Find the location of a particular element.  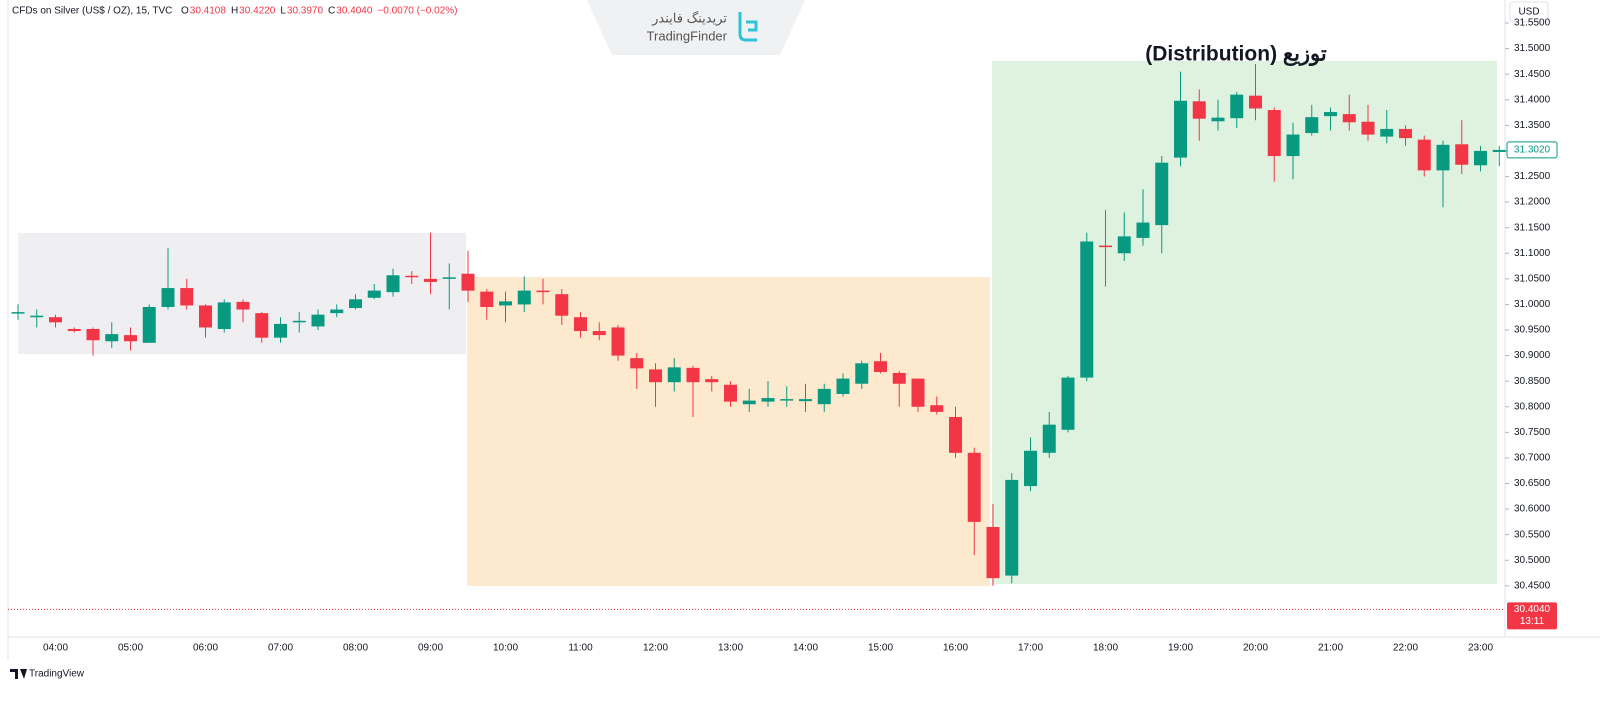

x-tick-label: 08:00 is located at coordinates (355, 648).